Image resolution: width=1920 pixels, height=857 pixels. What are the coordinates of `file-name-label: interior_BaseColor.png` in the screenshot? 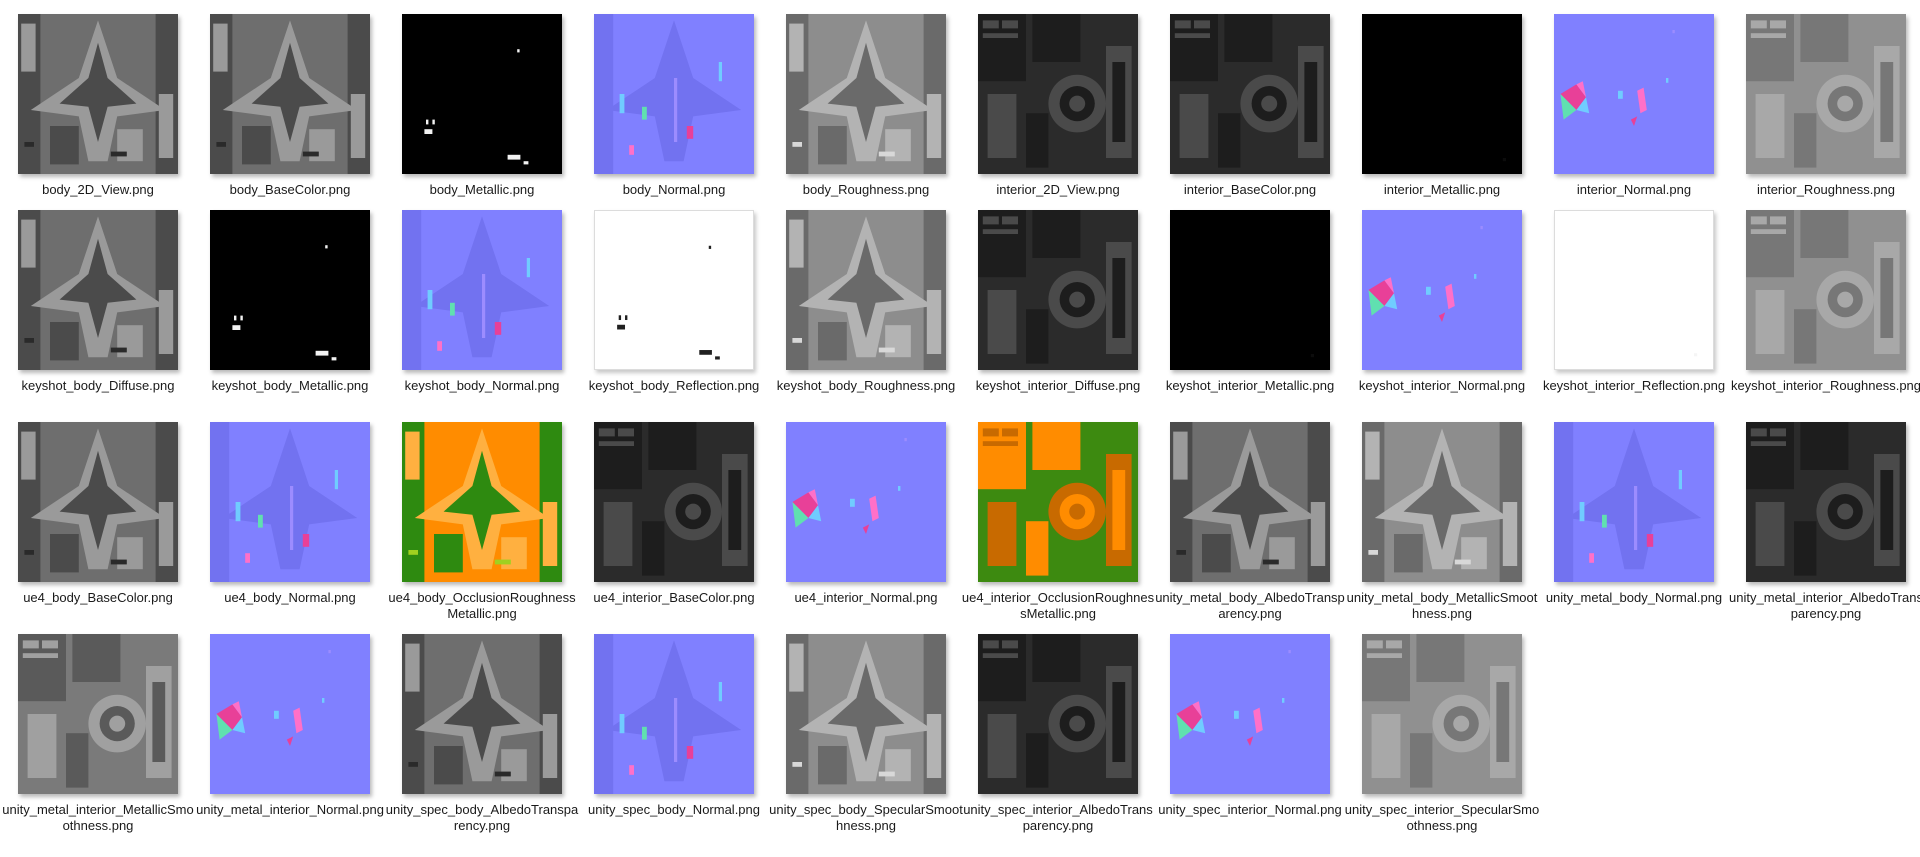 It's located at (1250, 189).